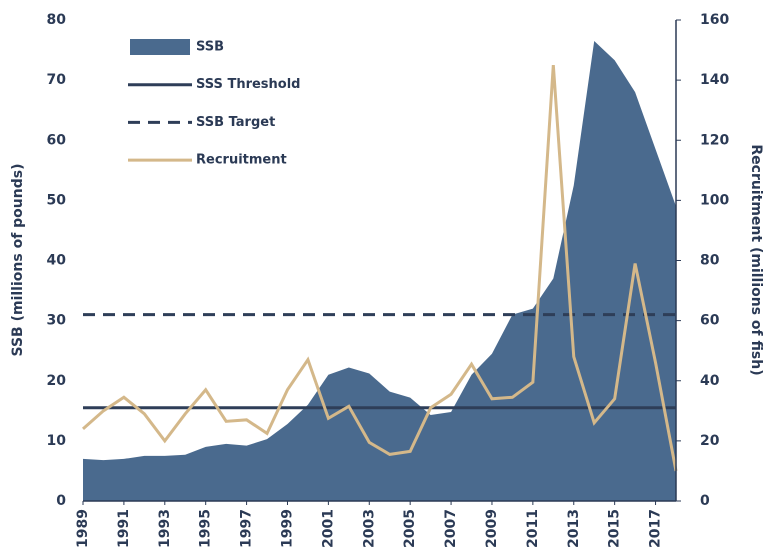  Describe the element at coordinates (615, 528) in the screenshot. I see `x-tick-label: 2015` at that location.